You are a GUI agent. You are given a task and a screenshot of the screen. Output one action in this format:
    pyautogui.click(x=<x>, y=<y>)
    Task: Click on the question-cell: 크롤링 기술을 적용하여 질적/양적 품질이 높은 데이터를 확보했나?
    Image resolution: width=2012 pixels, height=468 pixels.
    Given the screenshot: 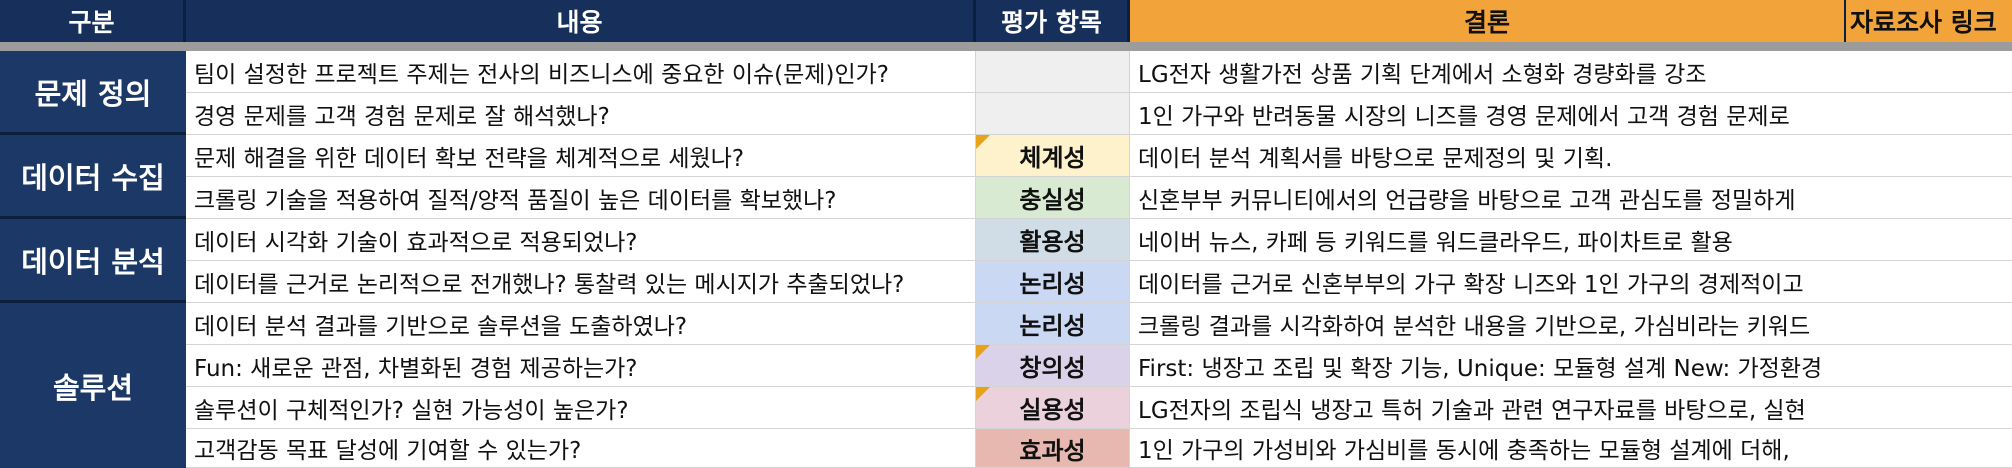 What is the action you would take?
    pyautogui.click(x=581, y=198)
    